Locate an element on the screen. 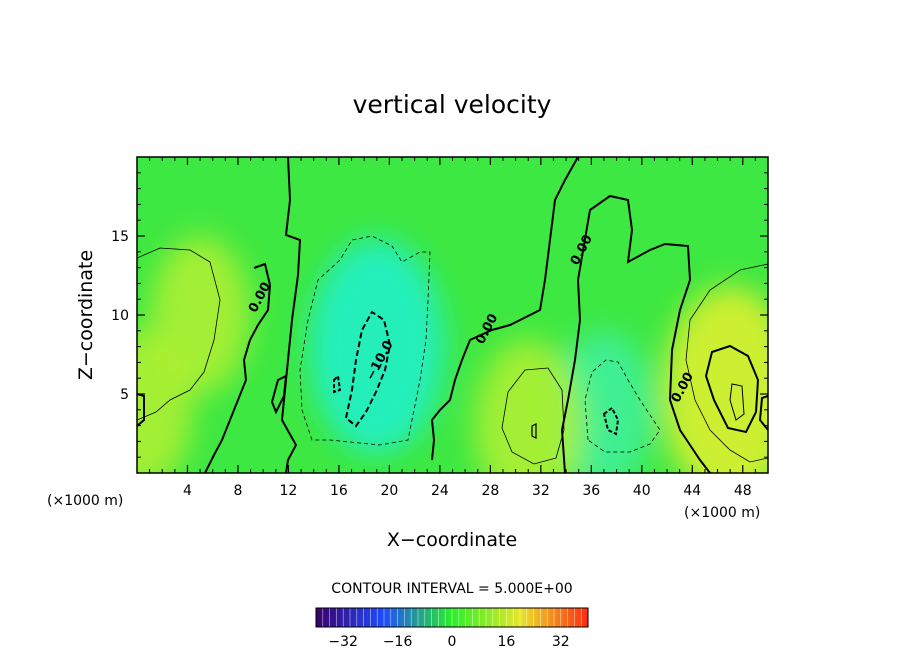 The height and width of the screenshot is (654, 904). x-axis-label: X−coordinate is located at coordinates (452, 540).